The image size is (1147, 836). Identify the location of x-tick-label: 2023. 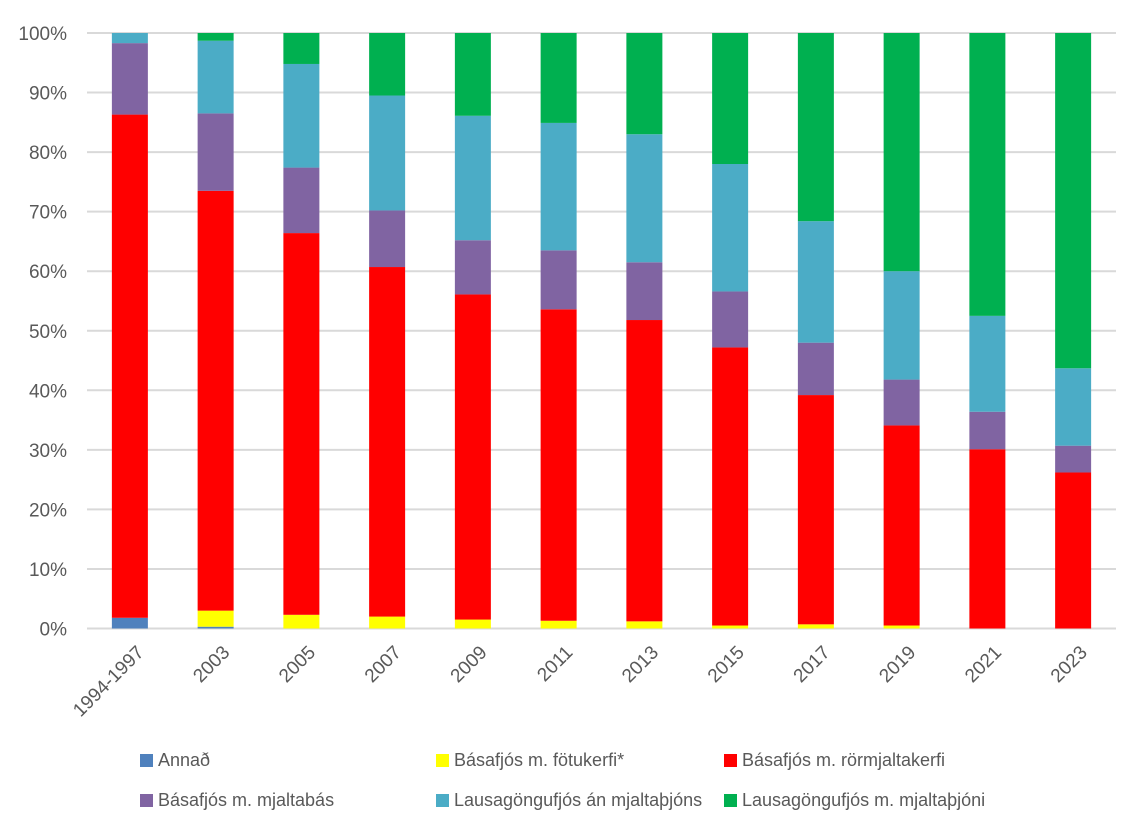
(1069, 664).